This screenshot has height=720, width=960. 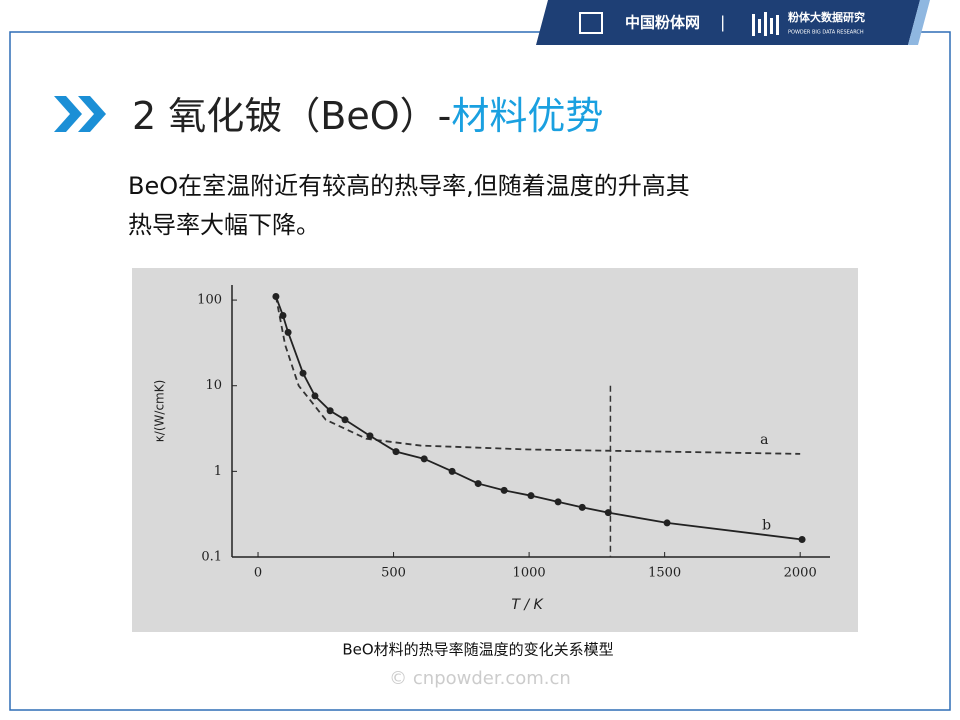 I want to click on header-logo, so click(x=591, y=23).